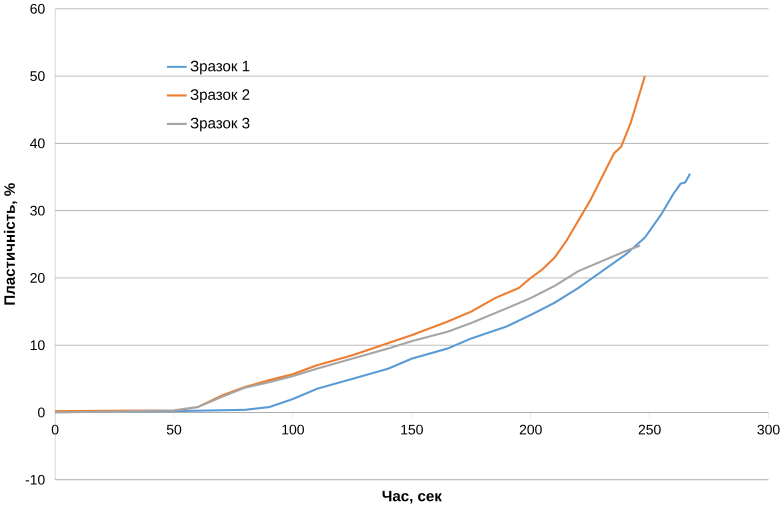 This screenshot has height=507, width=784. I want to click on y-tick-label: 10, so click(37, 345).